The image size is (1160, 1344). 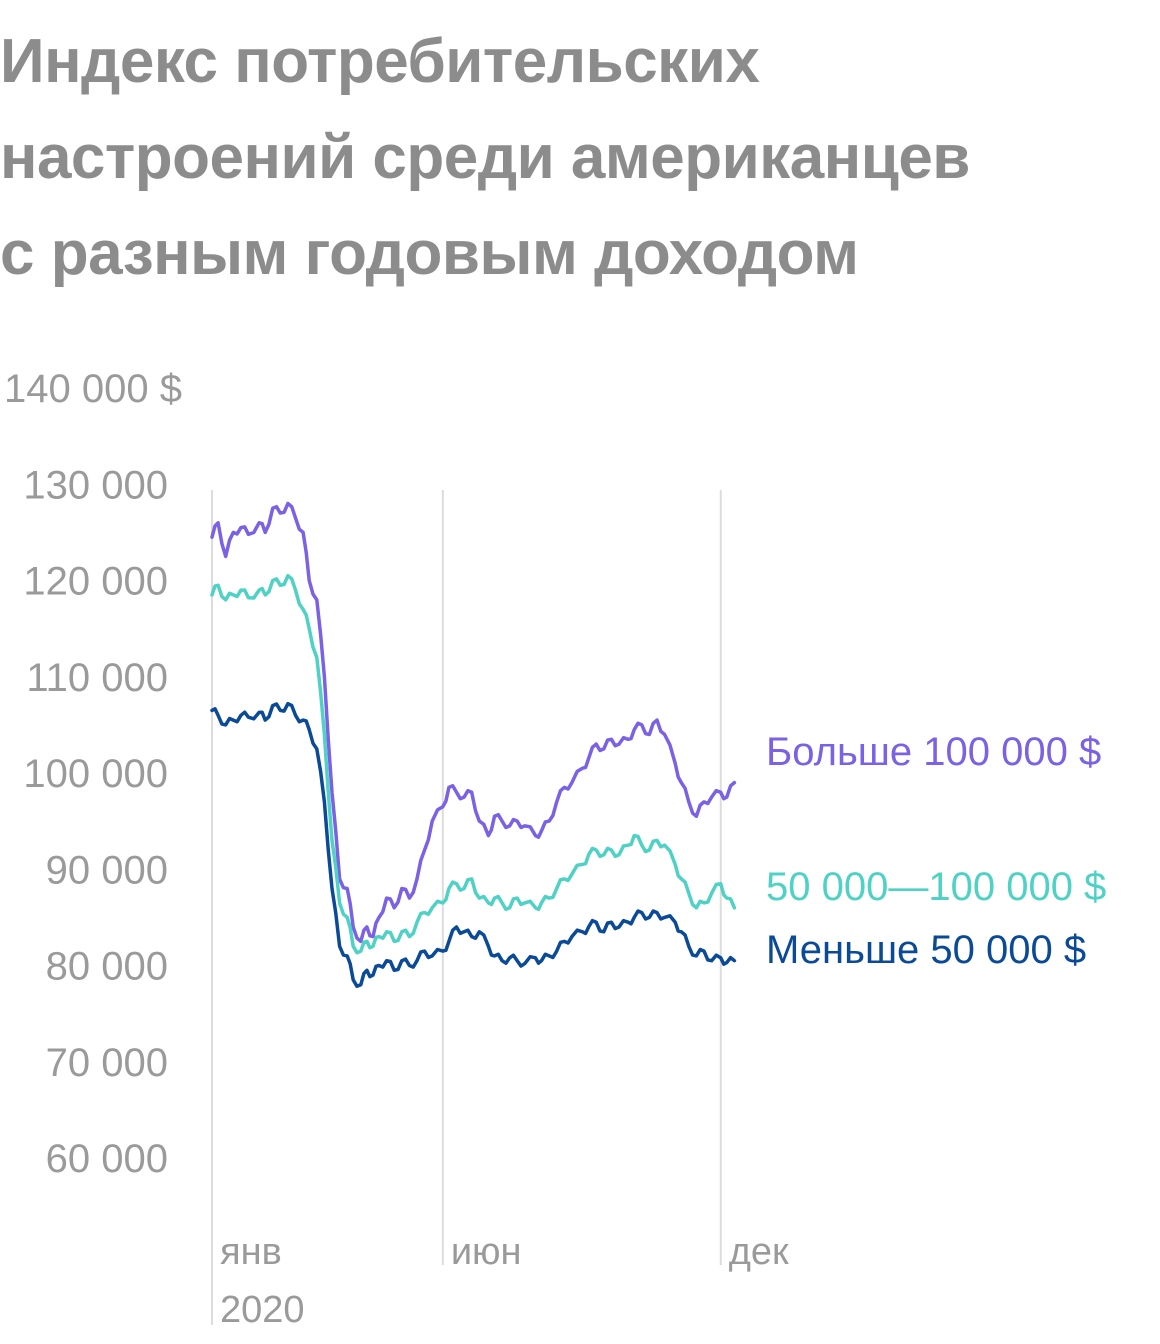 I want to click on y-tick-label: 80 000, so click(x=107, y=967).